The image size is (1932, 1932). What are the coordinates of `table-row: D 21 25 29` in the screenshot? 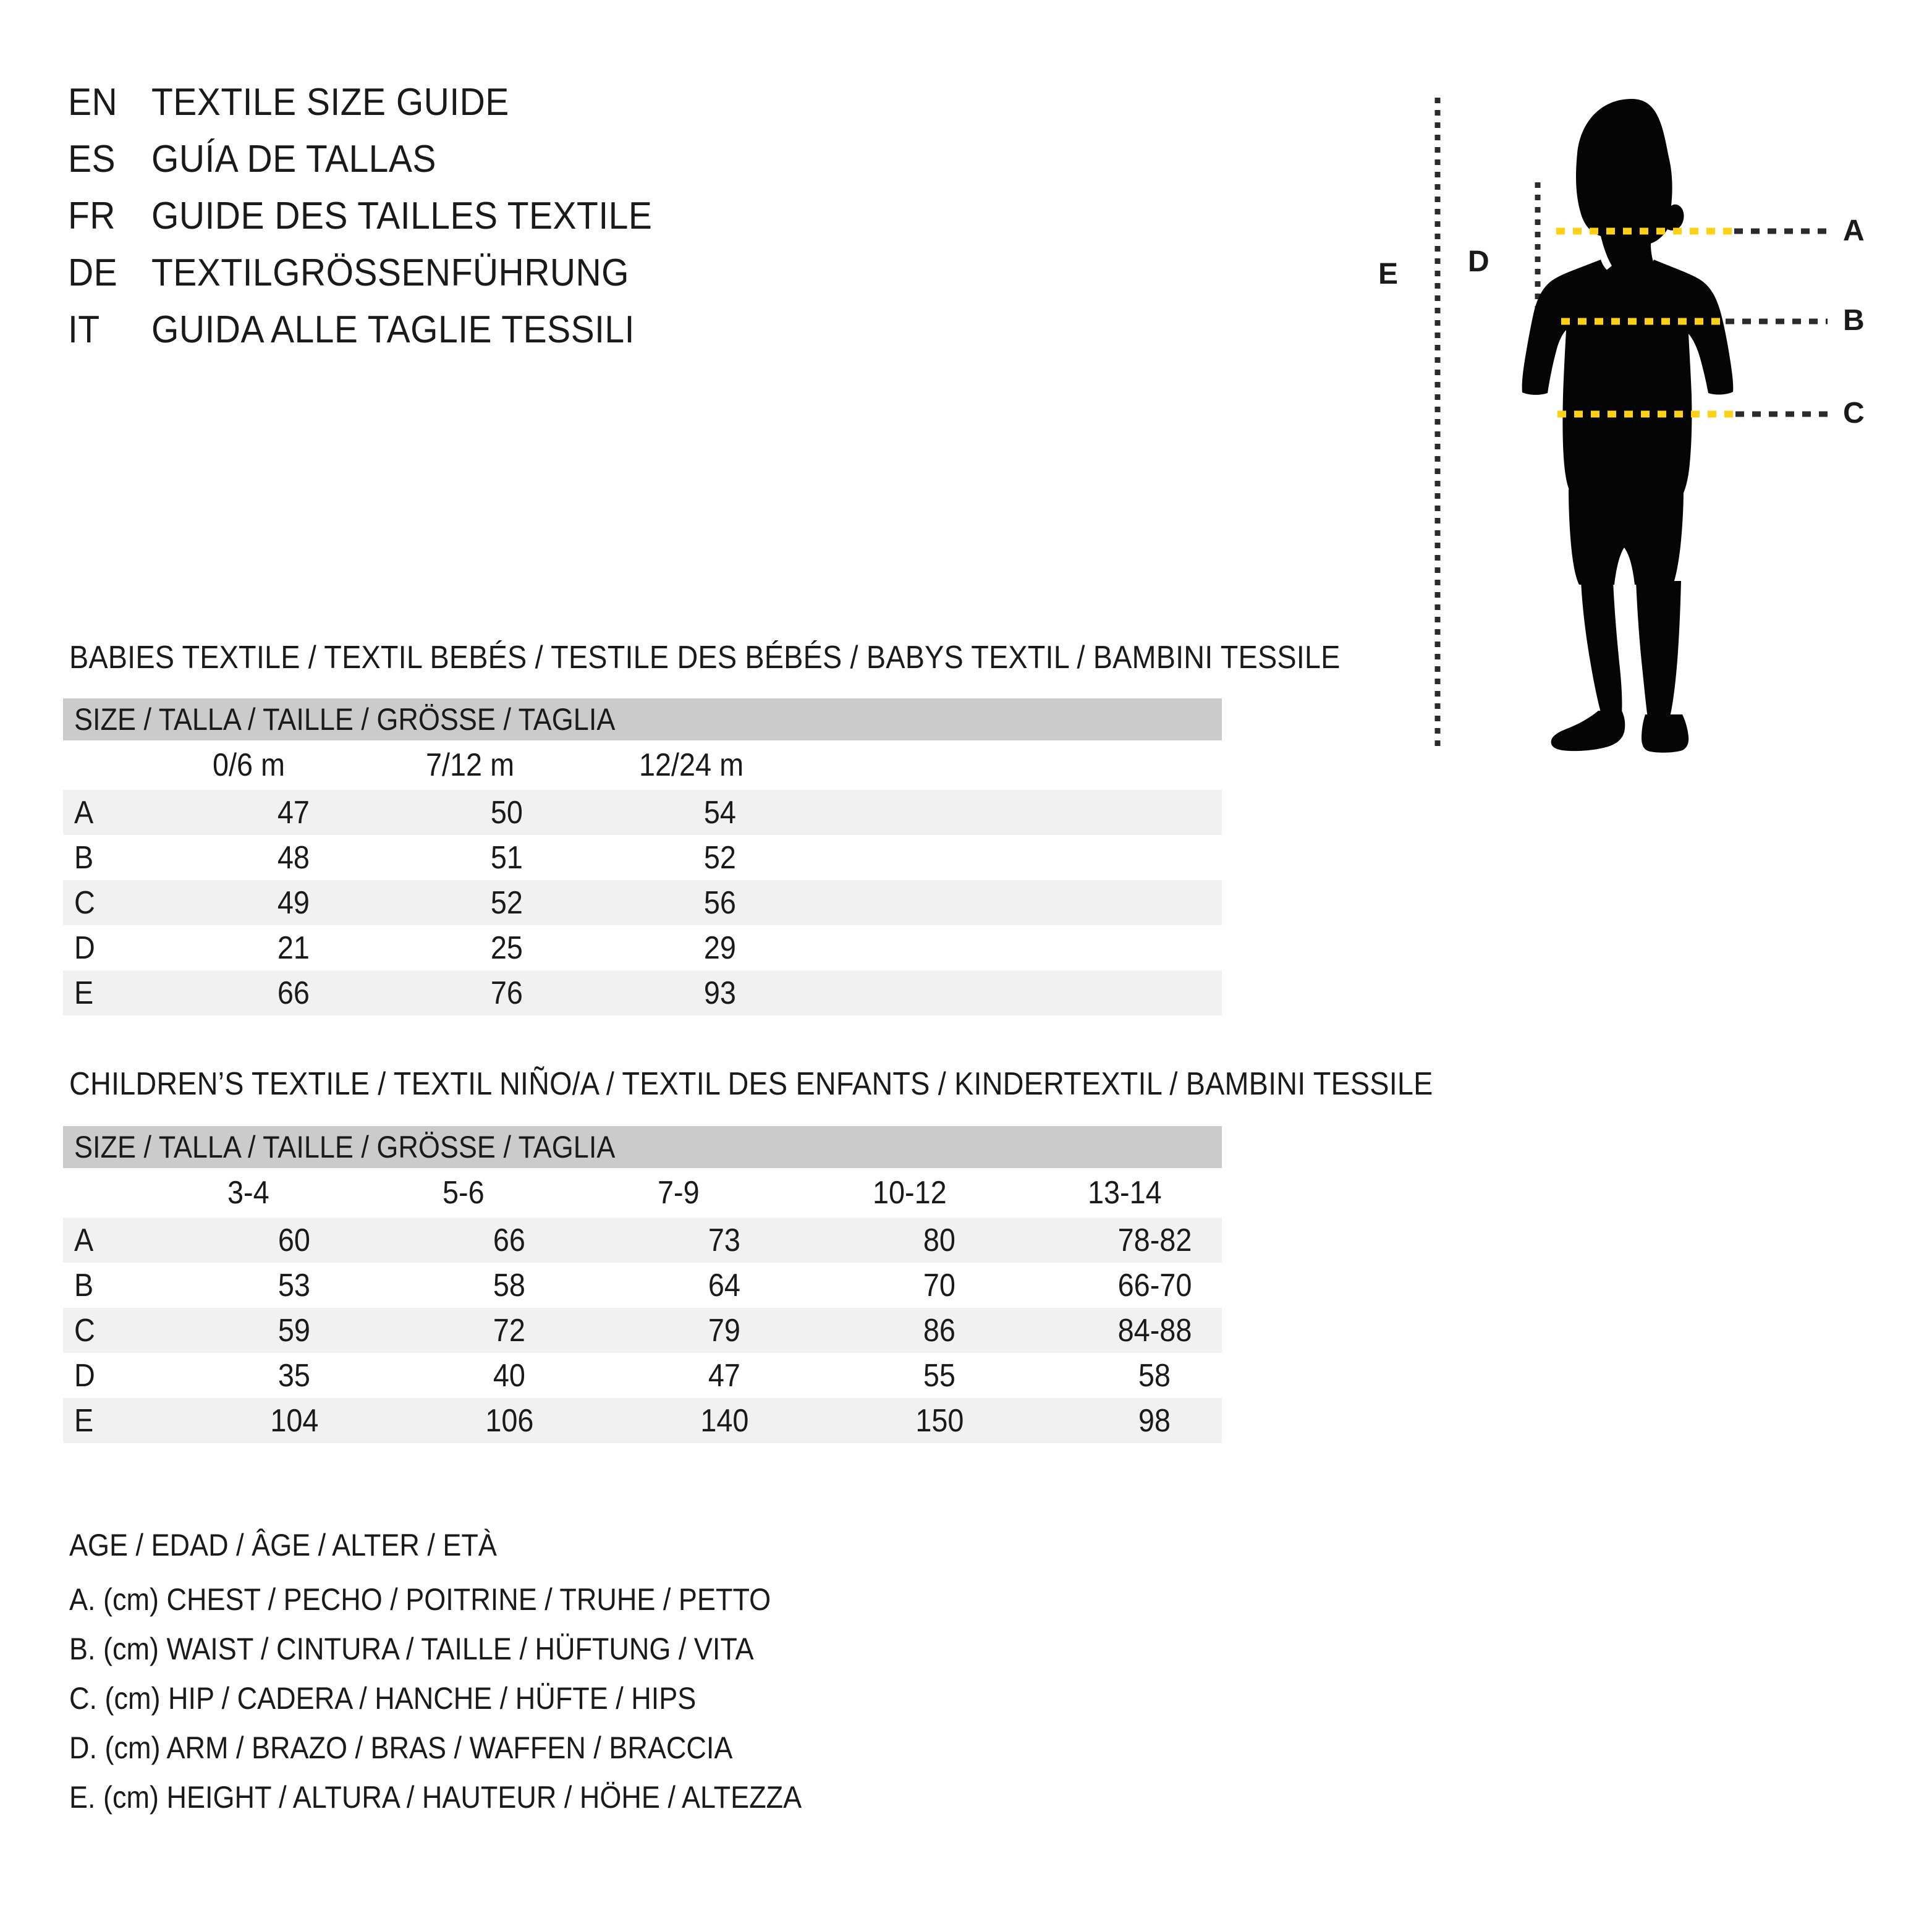 It's located at (642, 947).